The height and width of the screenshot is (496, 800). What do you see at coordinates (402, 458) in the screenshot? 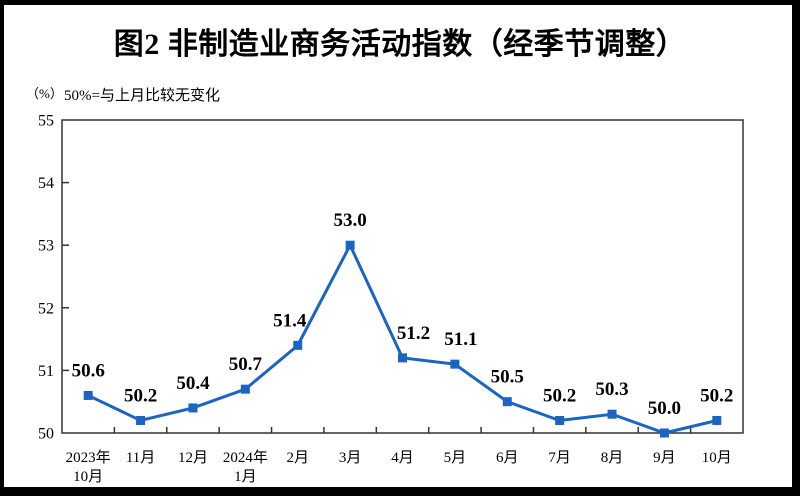
I see `x-tick-label: 4月` at bounding box center [402, 458].